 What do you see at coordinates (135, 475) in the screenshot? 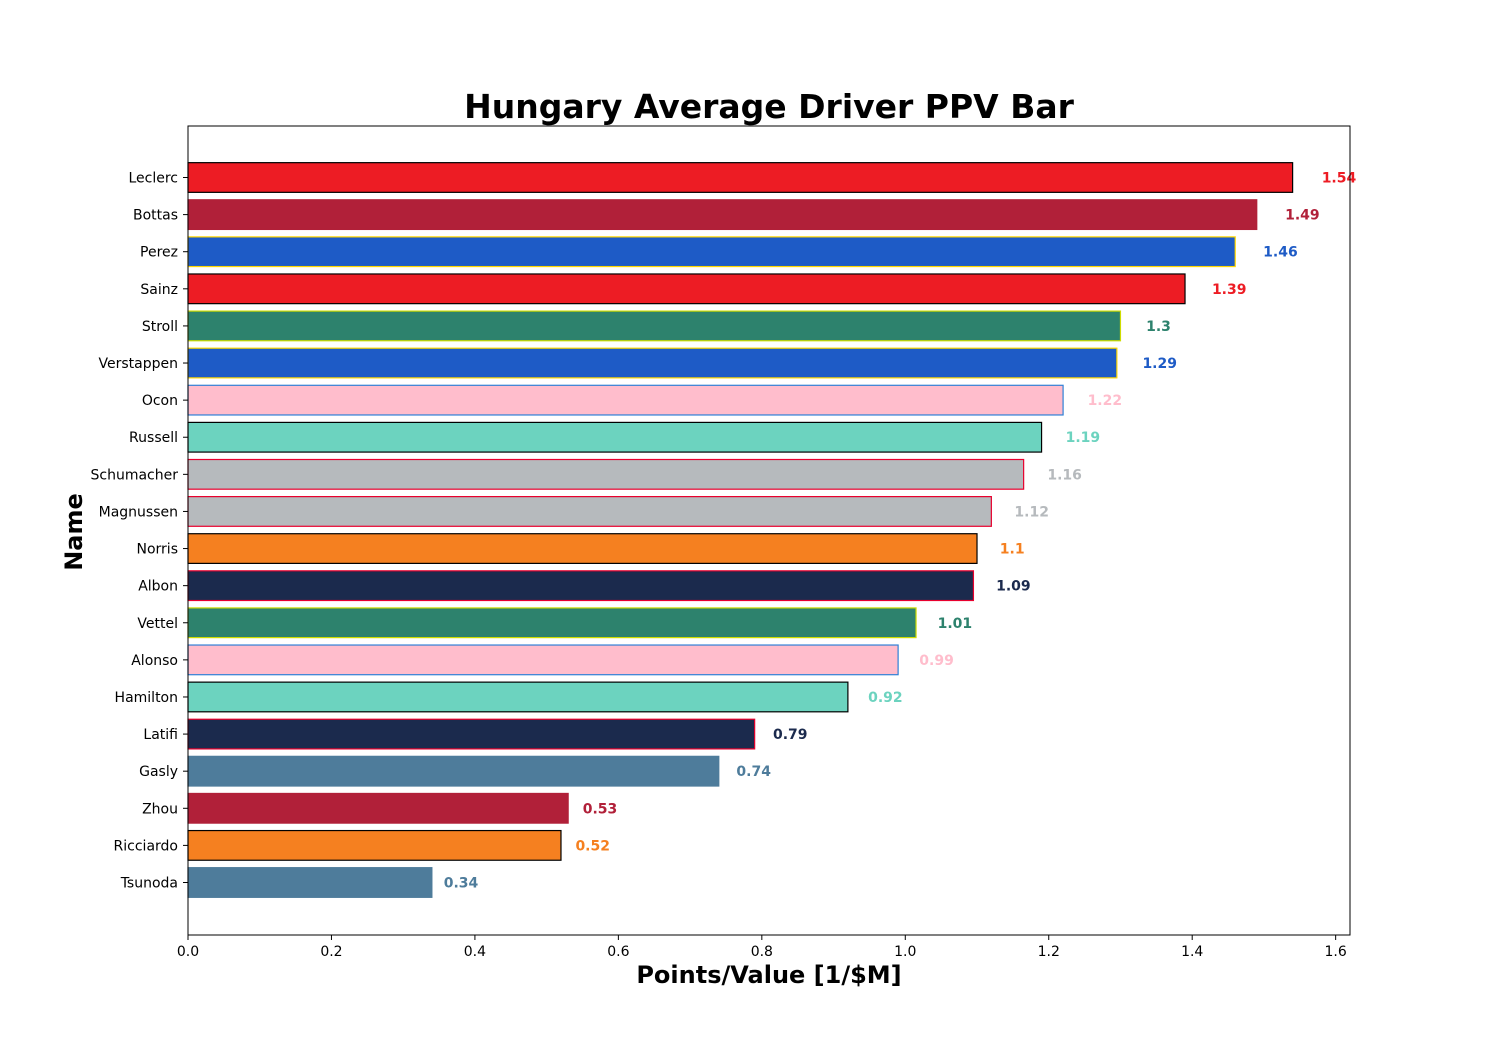
I see `y-tick-label-schumacher: Schumacher` at bounding box center [135, 475].